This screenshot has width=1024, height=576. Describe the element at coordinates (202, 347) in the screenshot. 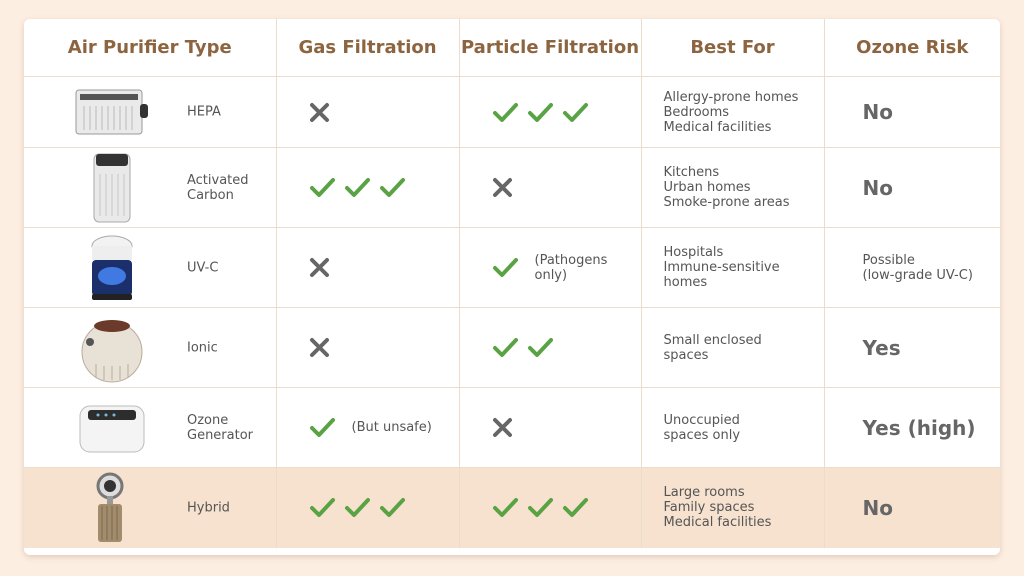

I see `type-label: Ionic` at that location.